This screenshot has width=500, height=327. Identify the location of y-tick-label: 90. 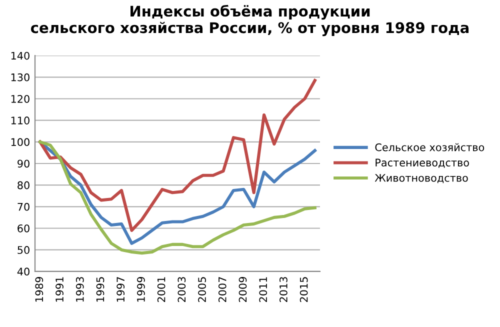
(24, 164).